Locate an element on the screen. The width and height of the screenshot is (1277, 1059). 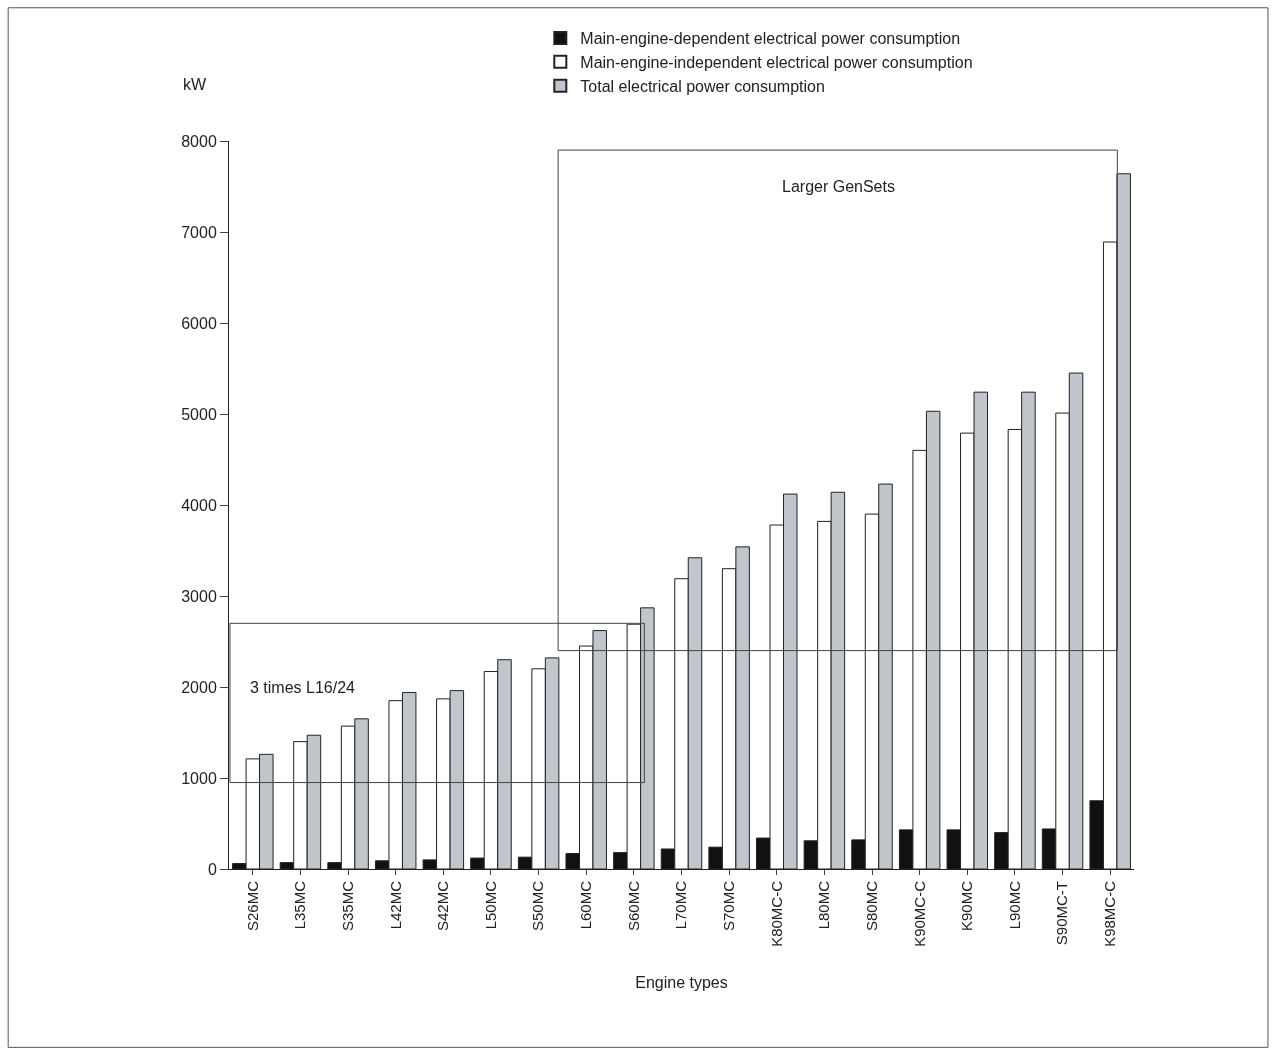
x-tick-label: S35MC is located at coordinates (347, 906).